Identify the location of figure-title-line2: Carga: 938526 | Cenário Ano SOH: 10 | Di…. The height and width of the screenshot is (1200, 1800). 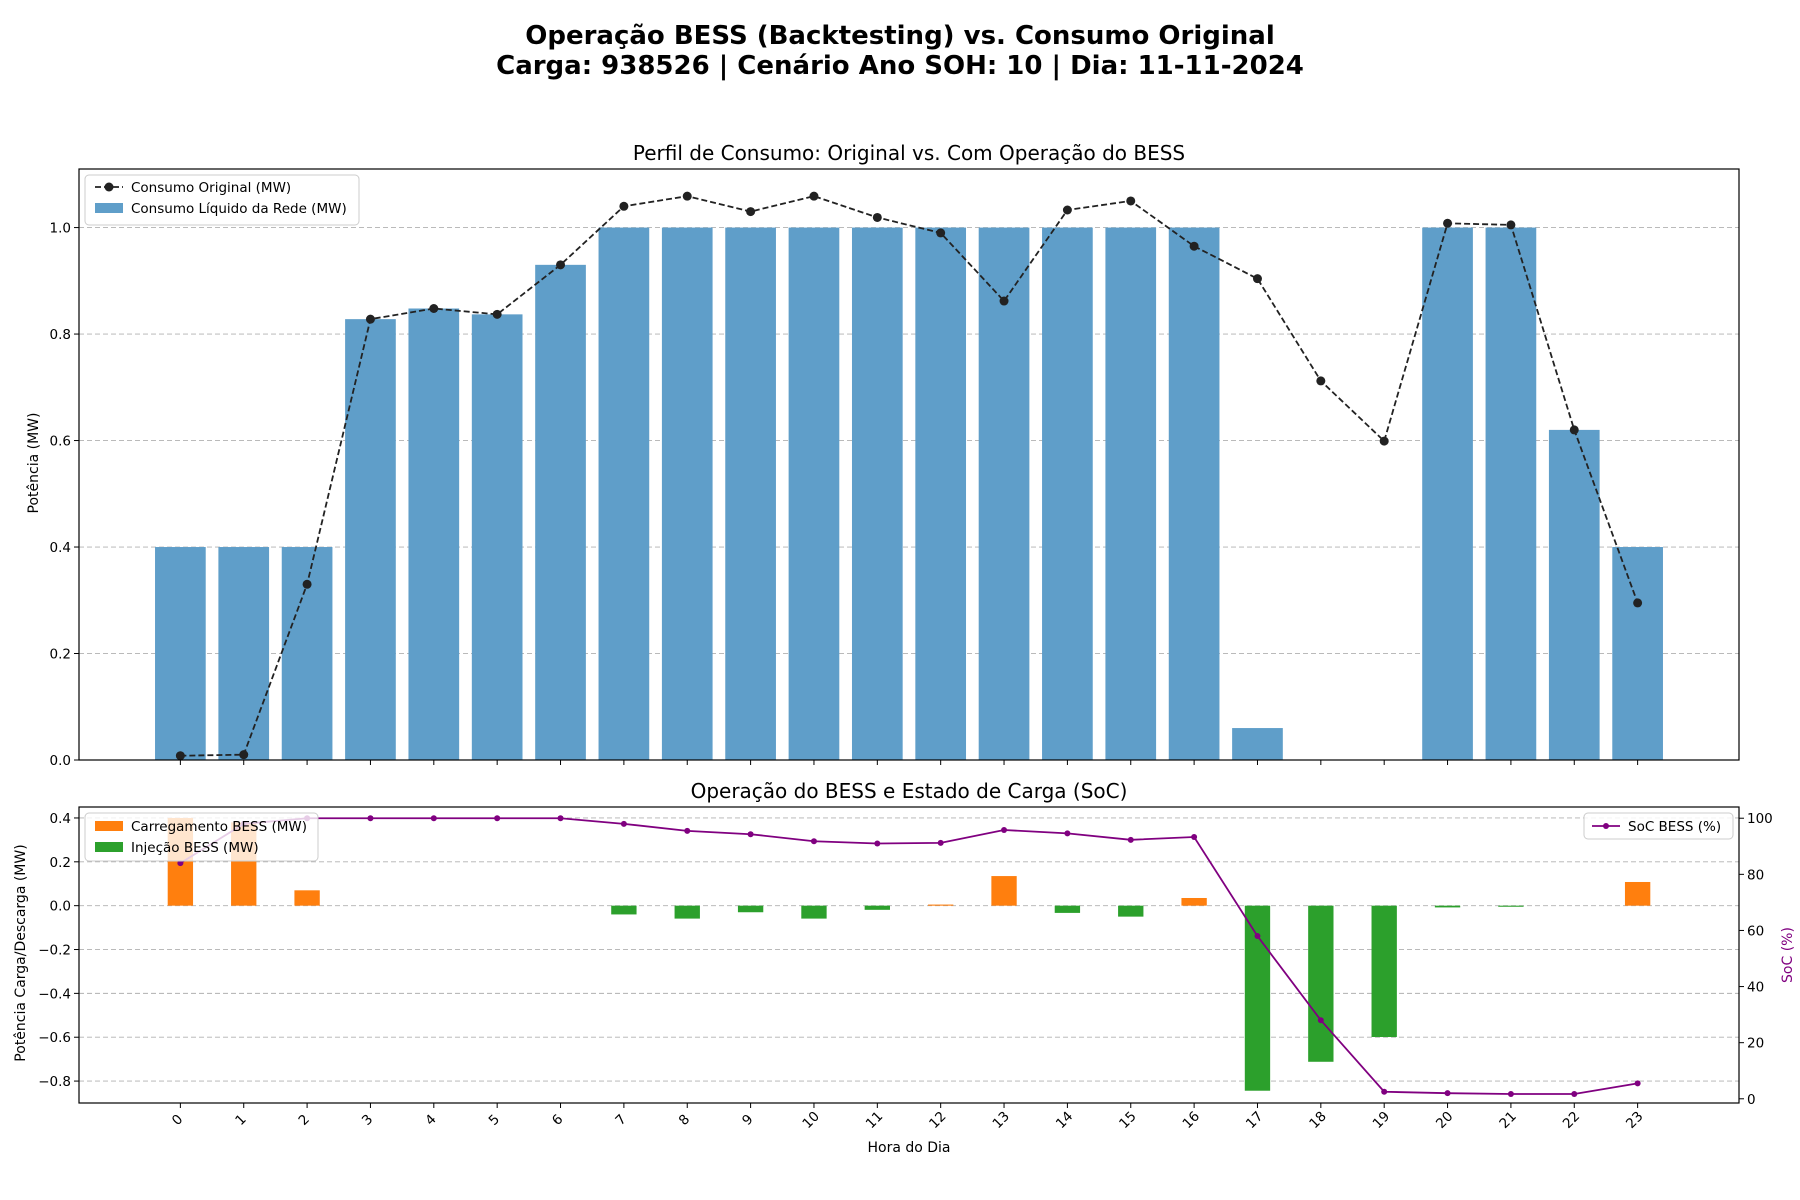
(900, 66).